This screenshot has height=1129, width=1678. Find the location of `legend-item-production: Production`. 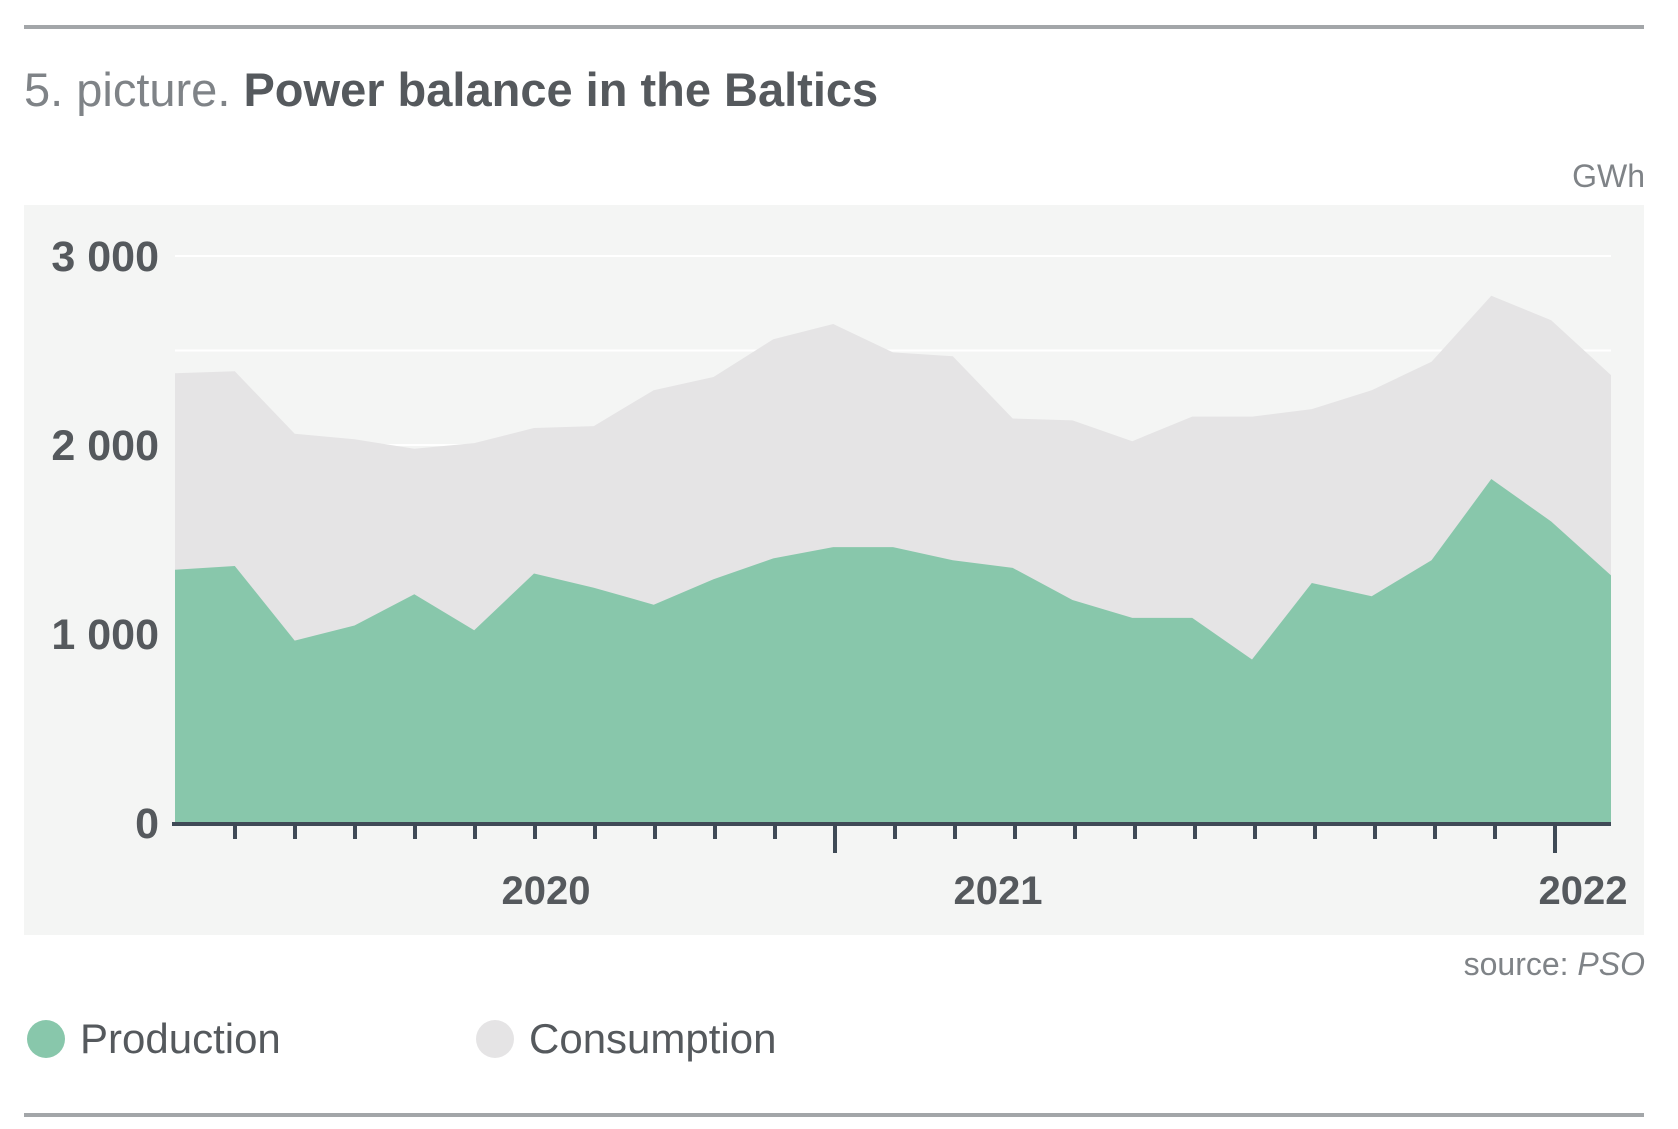

legend-item-production: Production is located at coordinates (154, 1039).